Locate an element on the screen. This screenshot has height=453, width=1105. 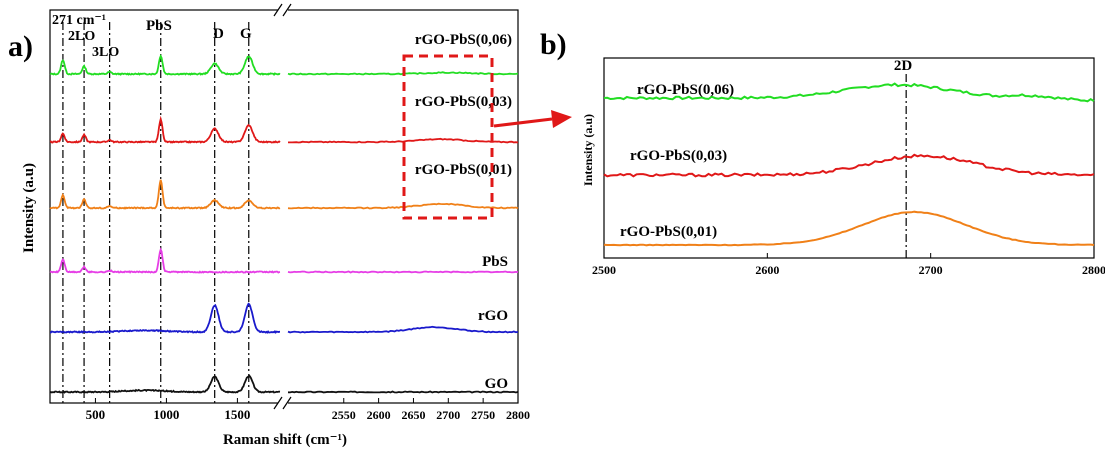
series-b-rGO-PbS(0,06) is located at coordinates (849, 92).